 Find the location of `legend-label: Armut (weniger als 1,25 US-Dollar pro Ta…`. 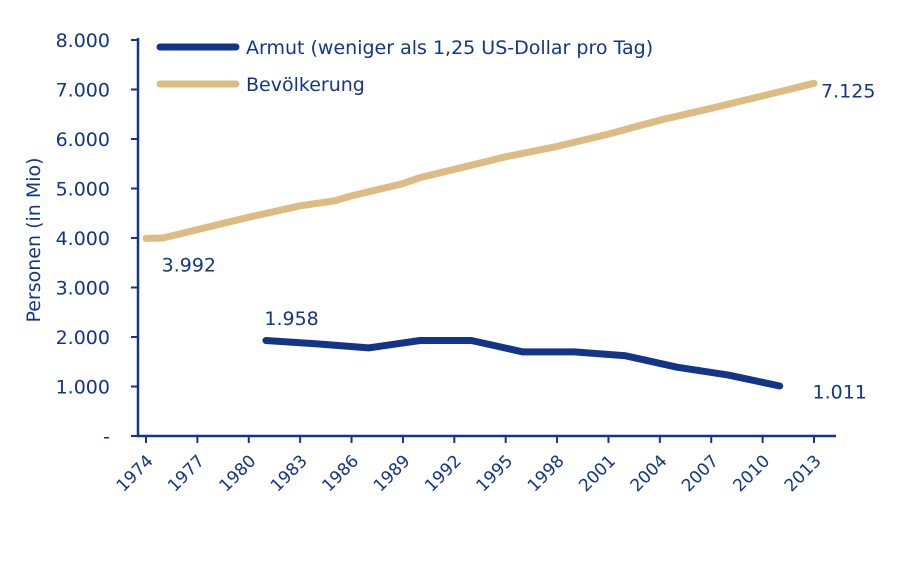

legend-label: Armut (weniger als 1,25 US-Dollar pro Ta… is located at coordinates (449, 48).